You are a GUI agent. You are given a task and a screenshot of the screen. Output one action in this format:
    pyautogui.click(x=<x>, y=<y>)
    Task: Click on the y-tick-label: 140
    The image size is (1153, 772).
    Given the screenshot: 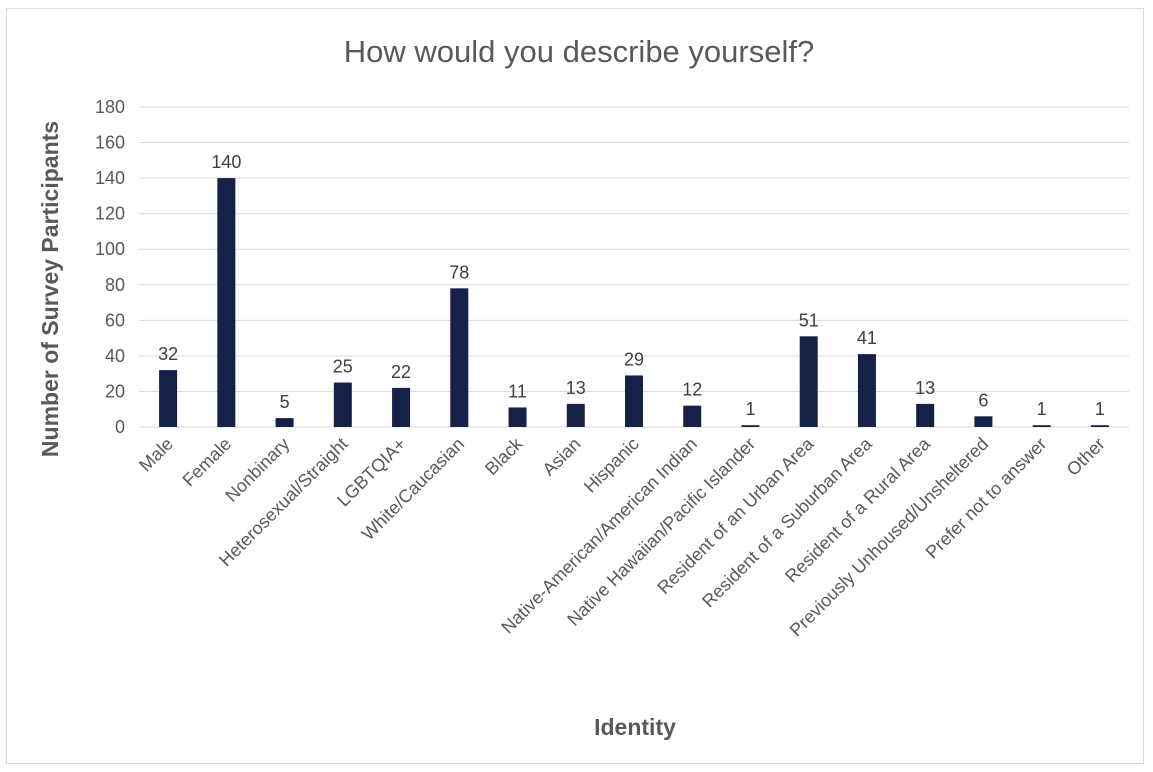 What is the action you would take?
    pyautogui.click(x=110, y=178)
    